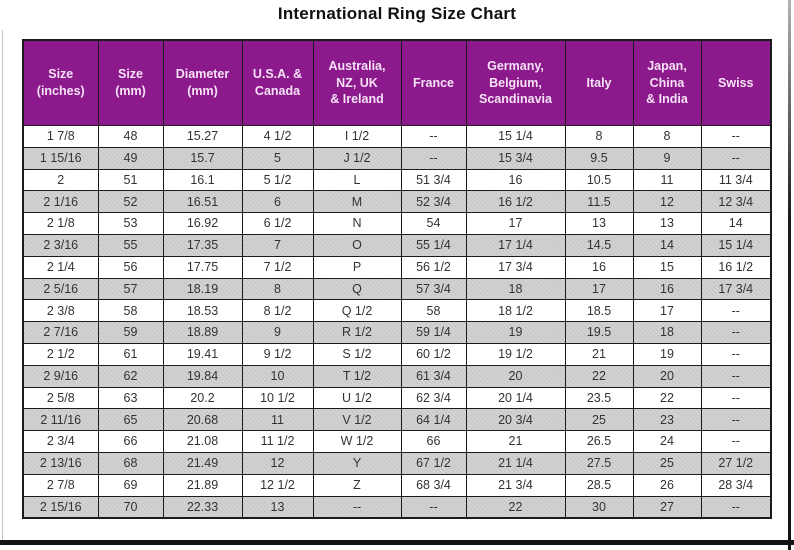 This screenshot has width=794, height=550. I want to click on table-cell: 18 1/2, so click(515, 311).